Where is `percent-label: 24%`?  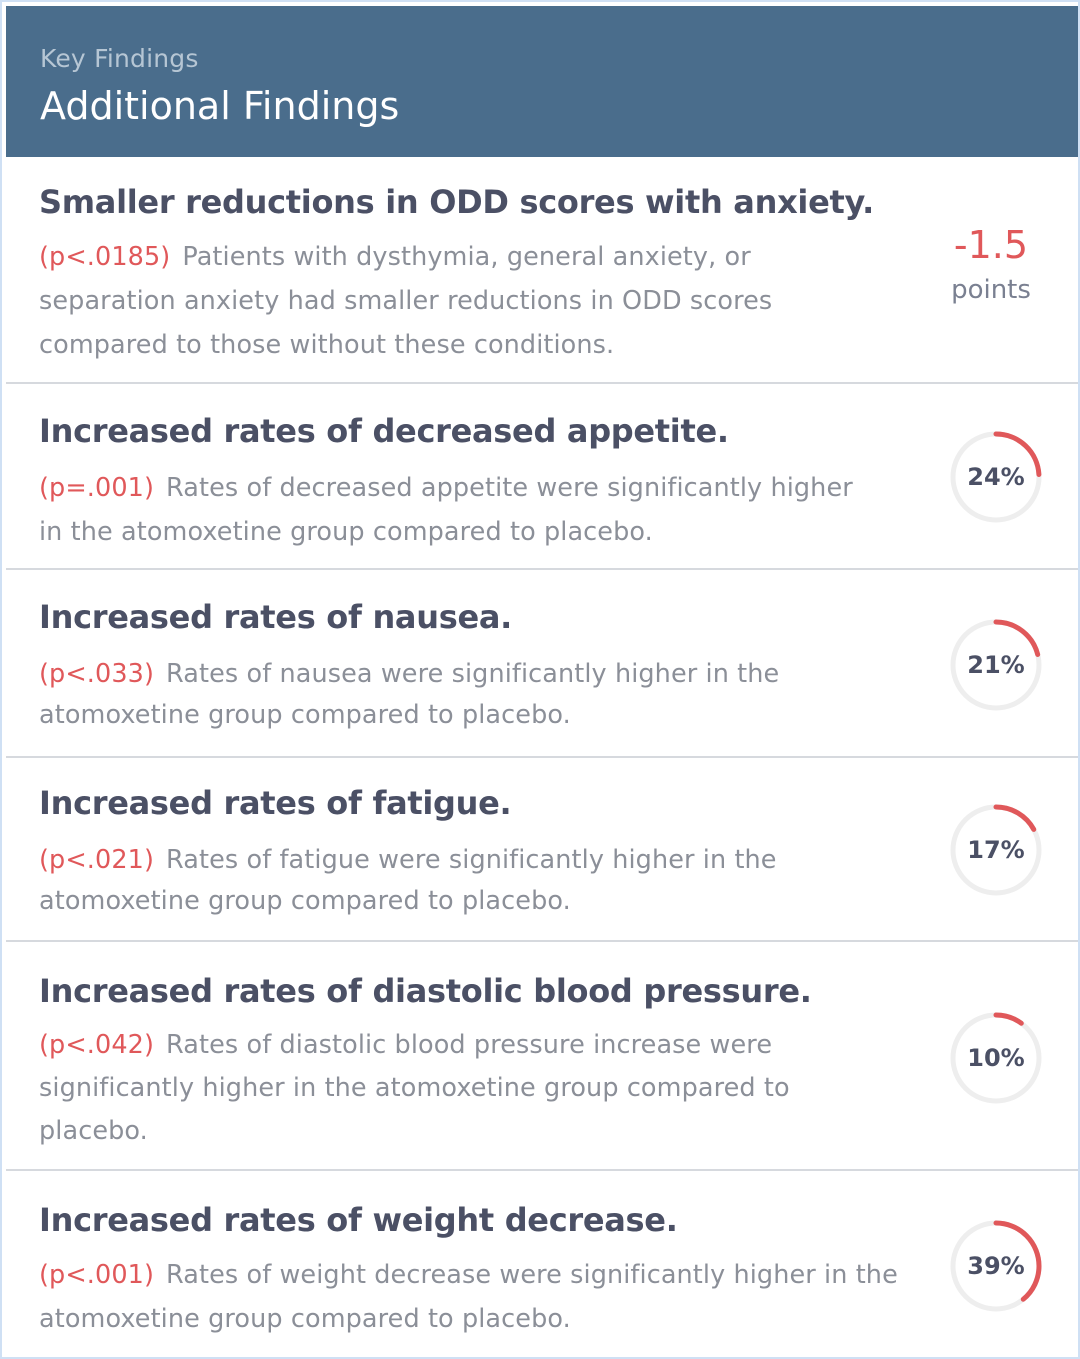
percent-label: 24% is located at coordinates (996, 477).